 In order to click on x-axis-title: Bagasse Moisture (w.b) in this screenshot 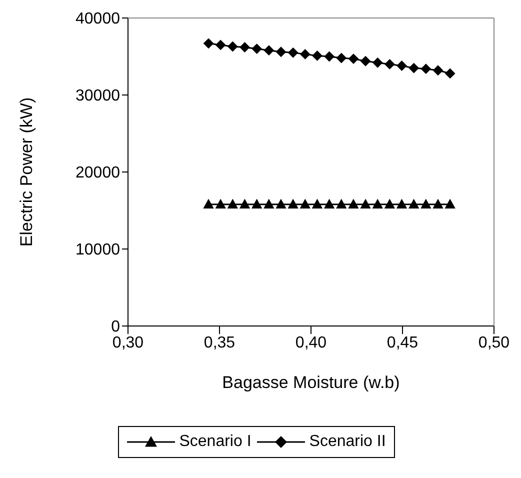, I will do `click(311, 382)`.